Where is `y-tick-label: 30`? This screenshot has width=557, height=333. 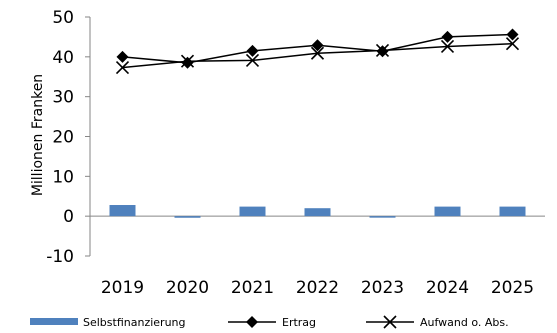
y-tick-label: 30 is located at coordinates (63, 98).